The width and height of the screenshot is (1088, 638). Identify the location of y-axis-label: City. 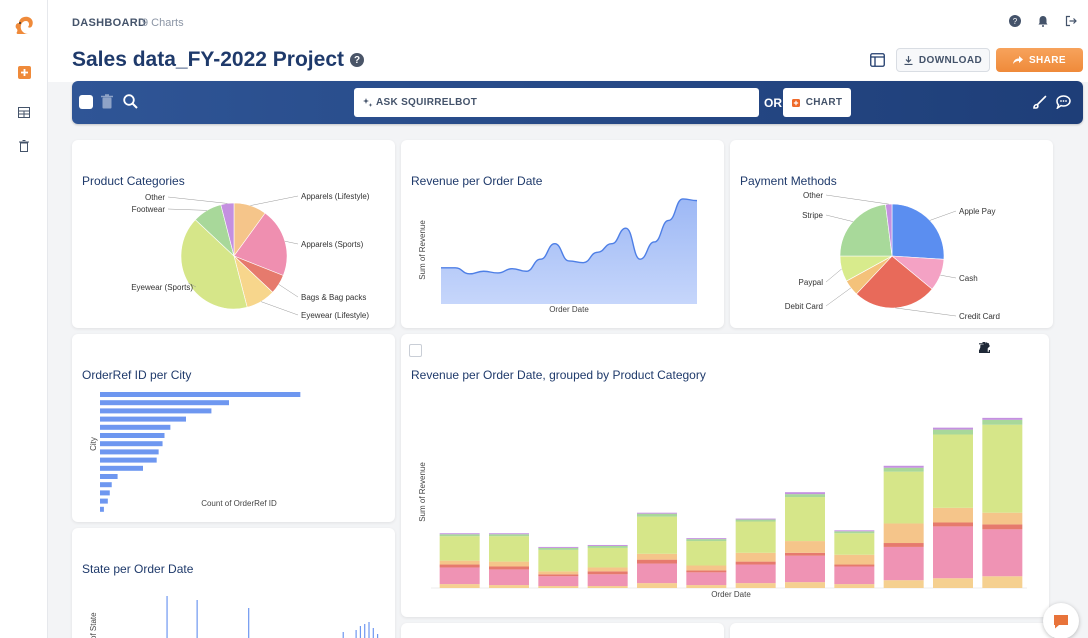
(93, 444).